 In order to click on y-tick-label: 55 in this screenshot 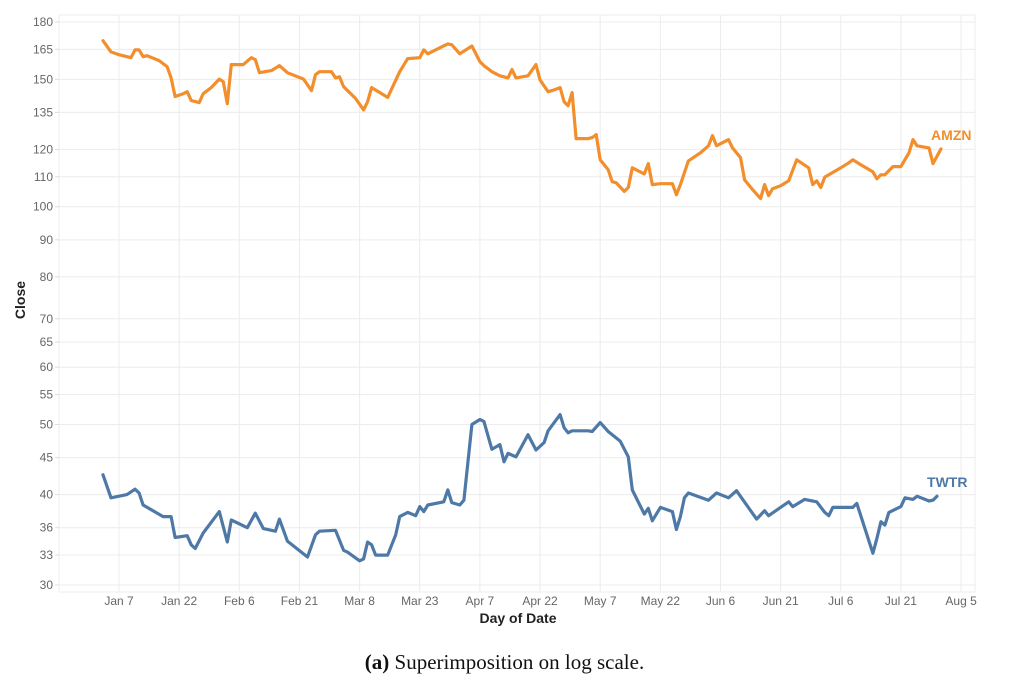, I will do `click(47, 395)`.